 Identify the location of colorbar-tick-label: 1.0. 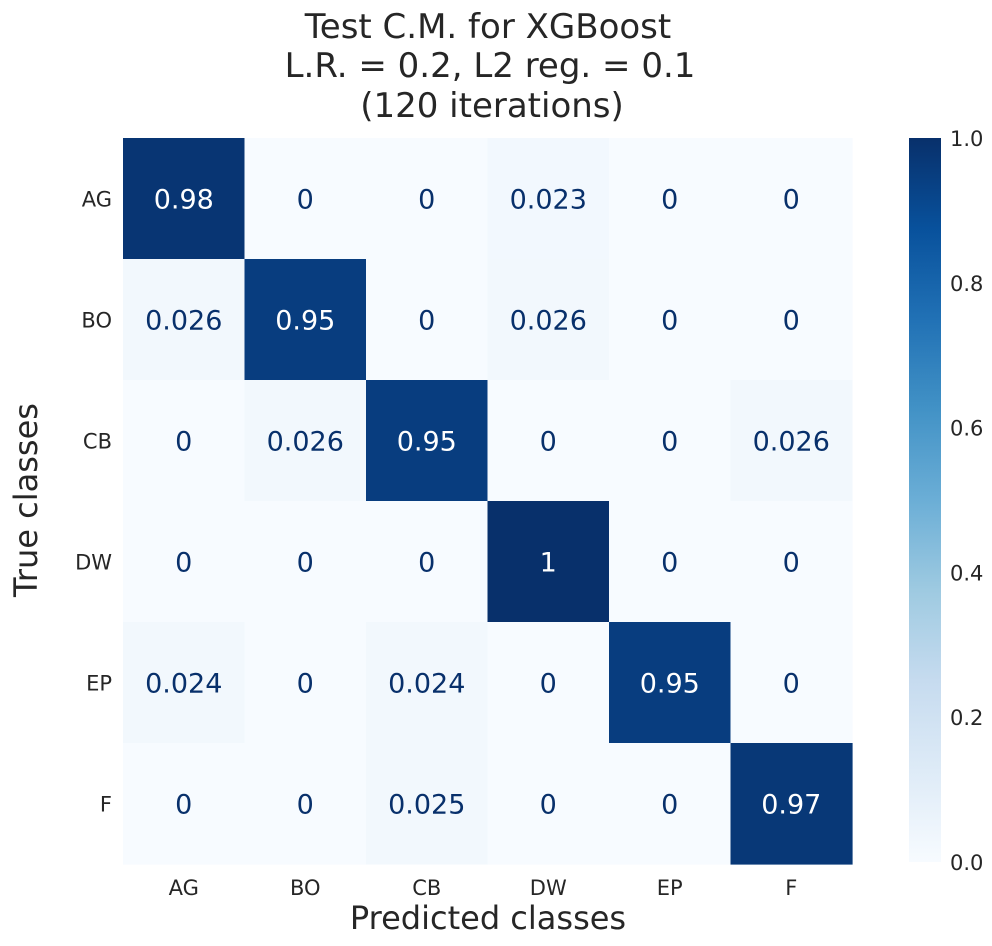
(966, 139).